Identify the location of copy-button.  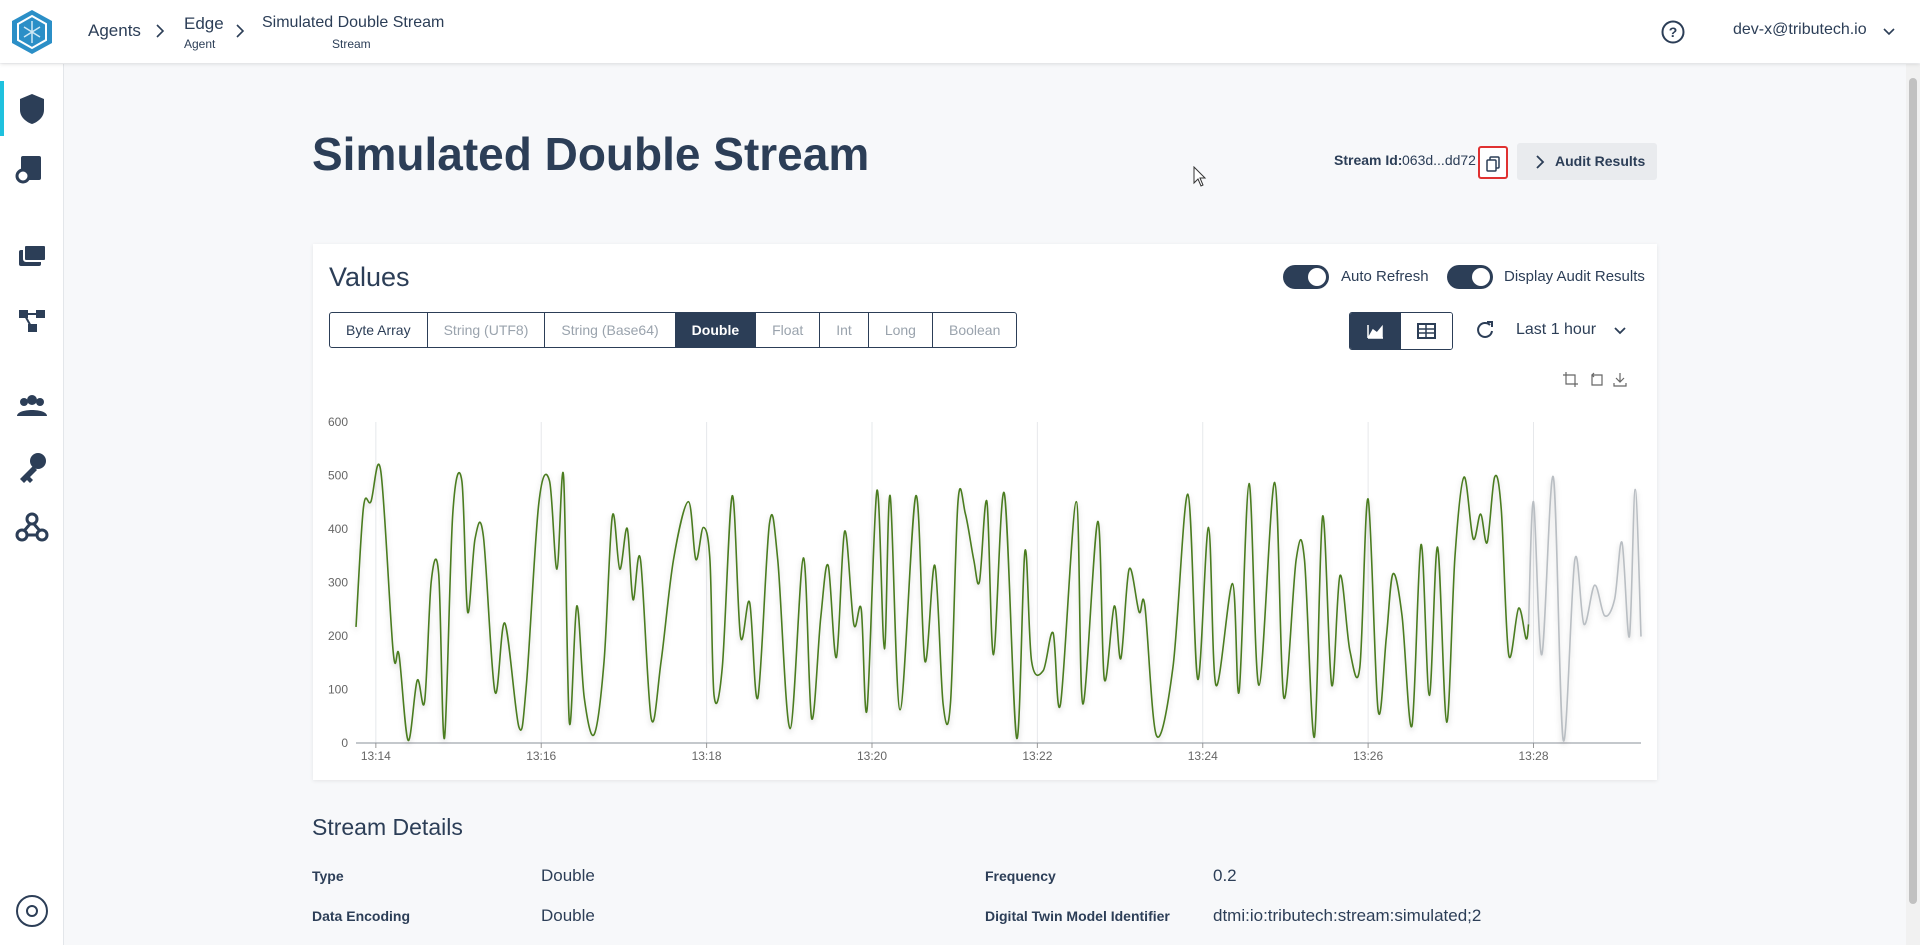
(1493, 162).